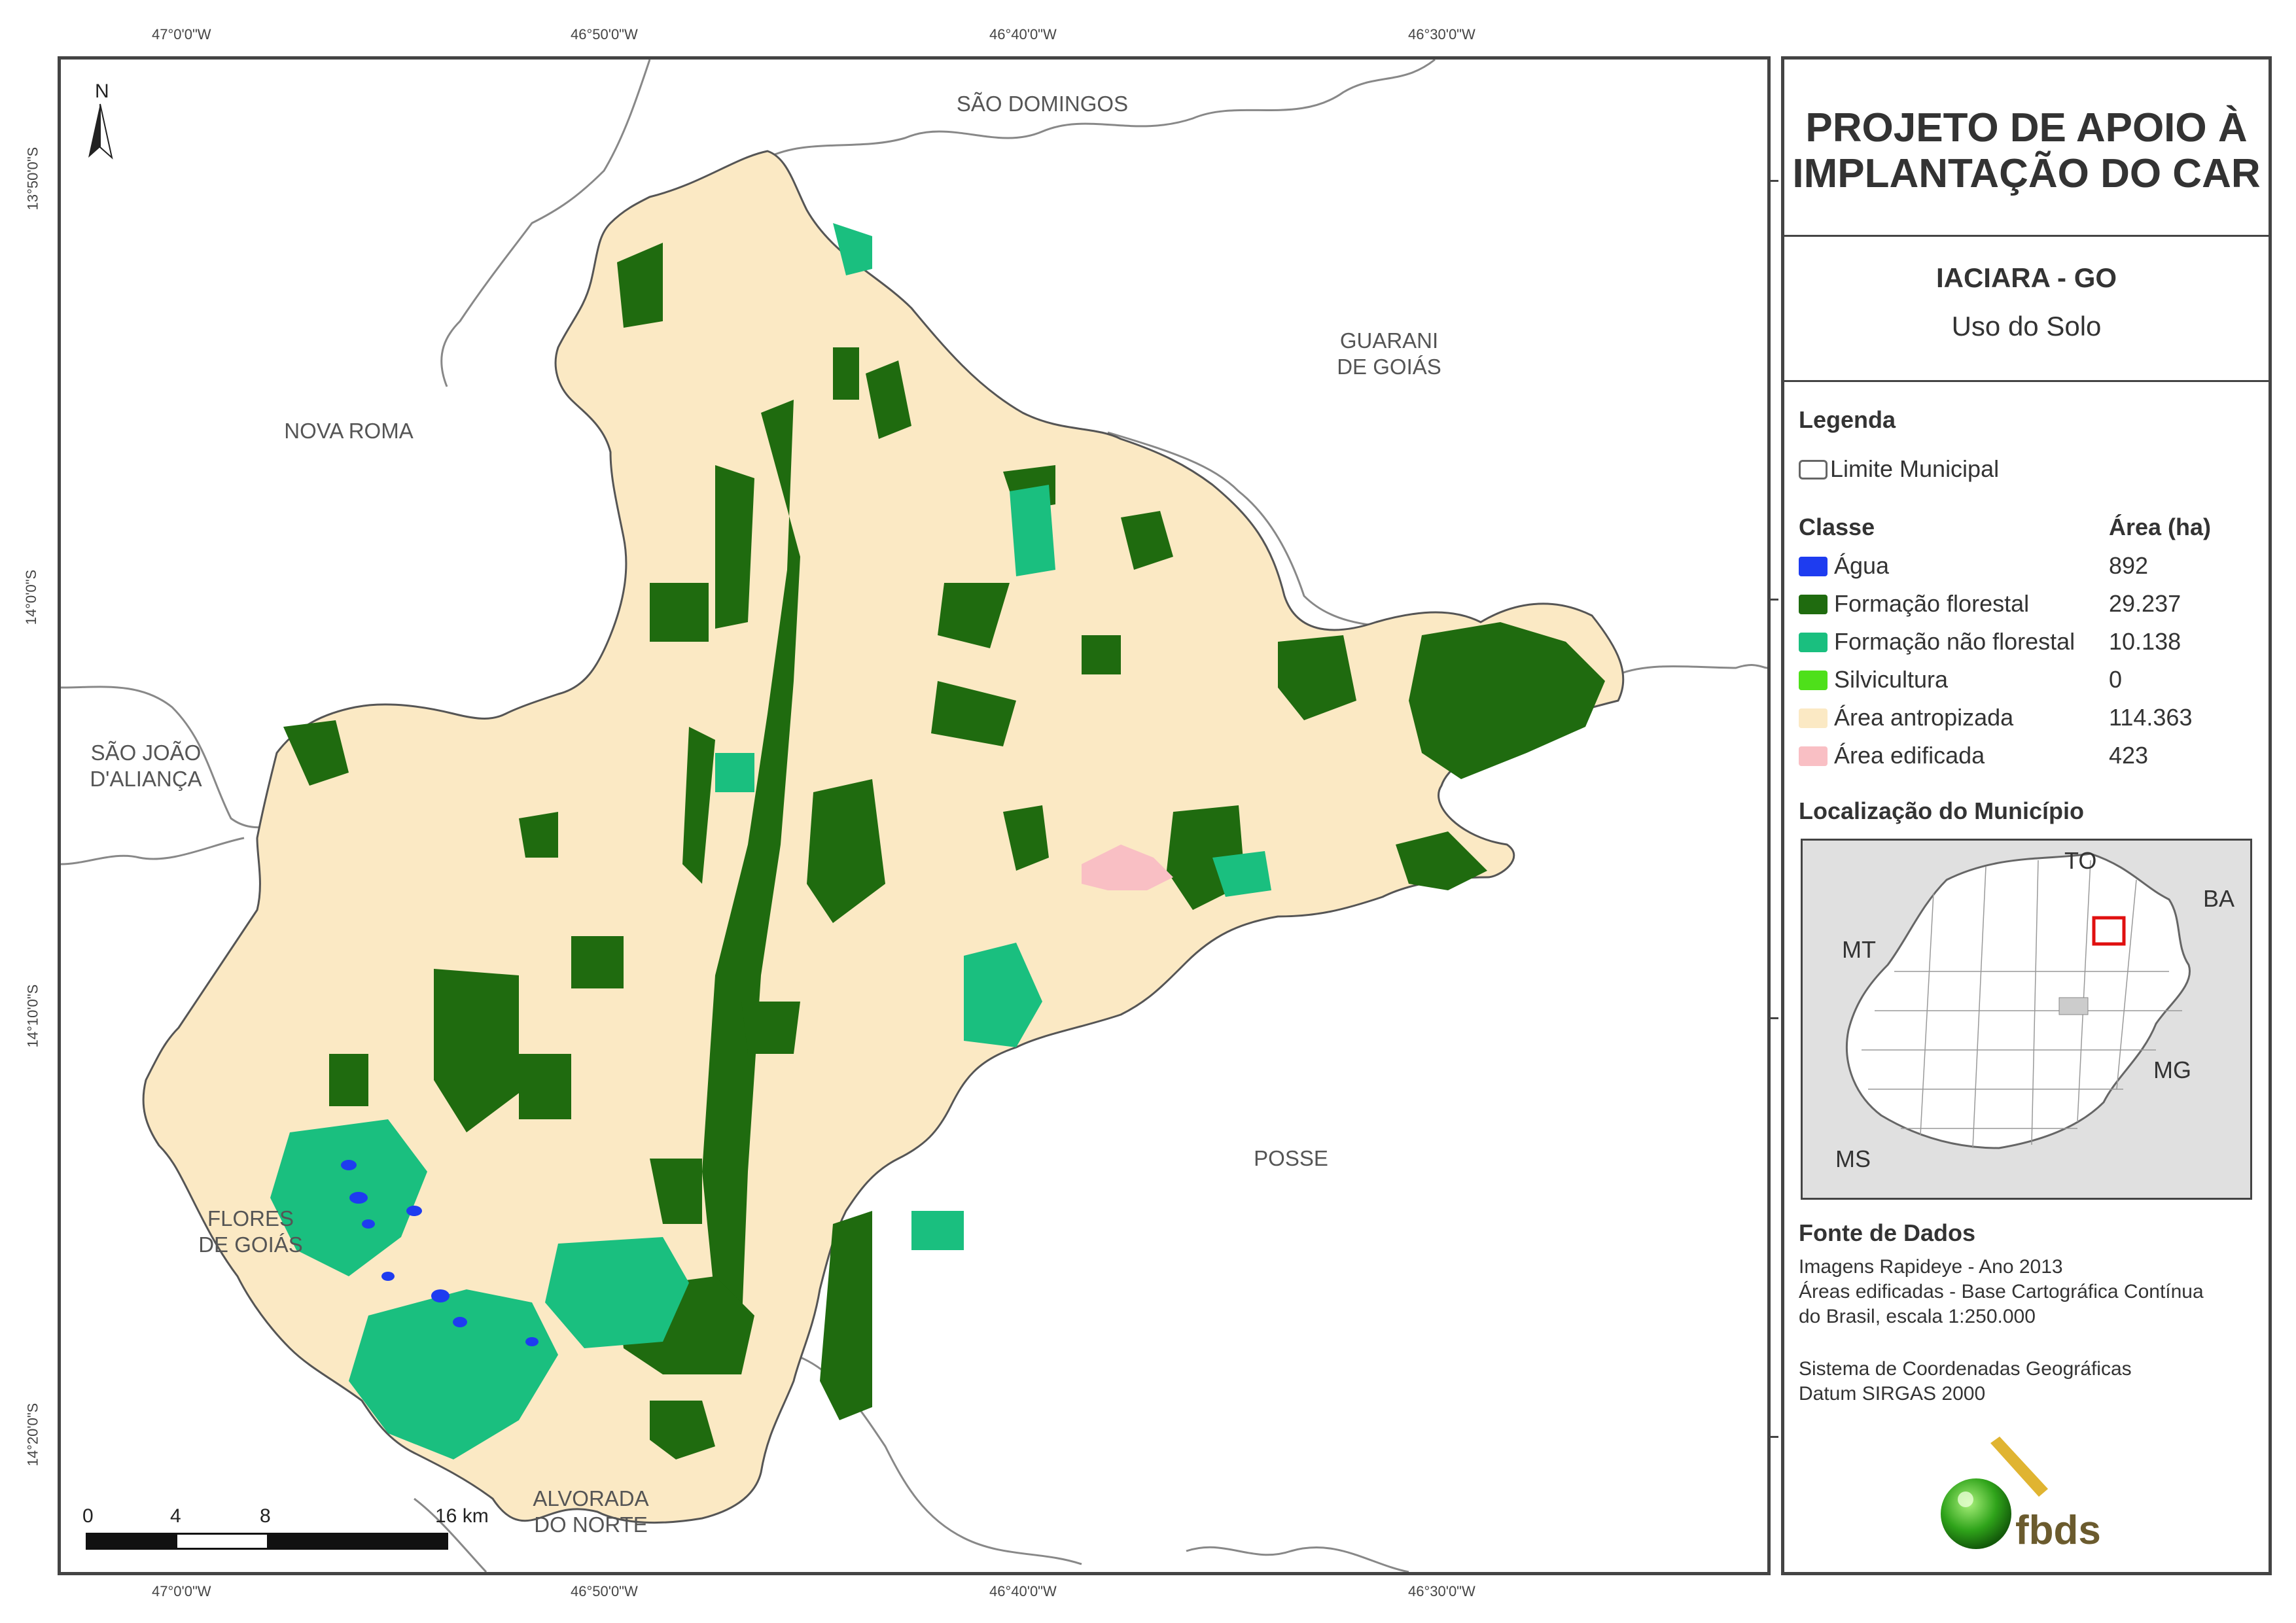 The image size is (2296, 1623). Describe the element at coordinates (1837, 527) in the screenshot. I see `class-header: Classe` at that location.